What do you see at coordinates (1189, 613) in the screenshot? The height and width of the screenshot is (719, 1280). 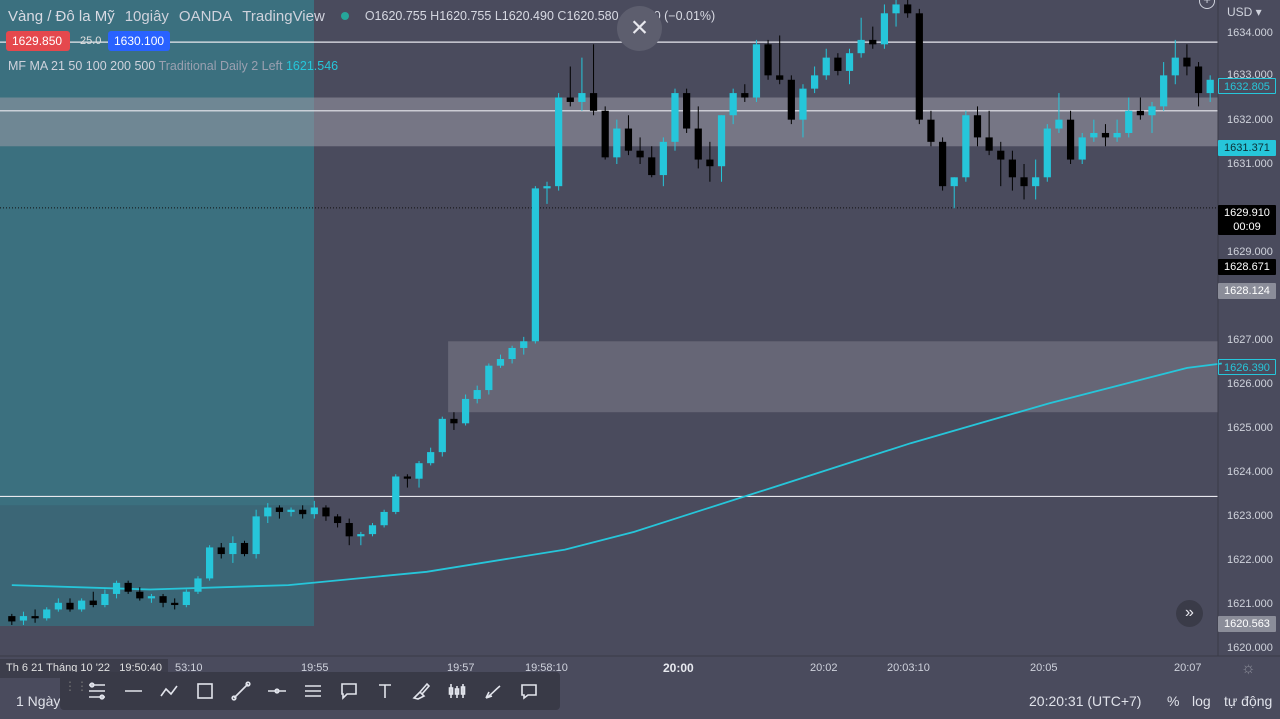 I see `chevrons-right-icon: »` at bounding box center [1189, 613].